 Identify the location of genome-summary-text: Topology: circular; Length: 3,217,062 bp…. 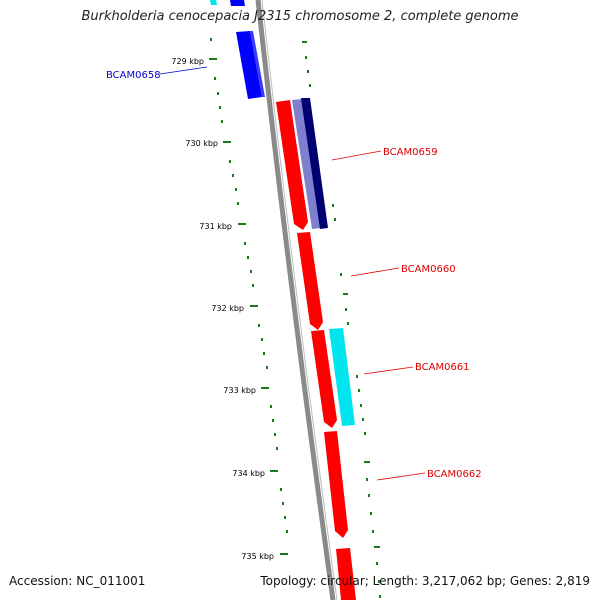
(425, 581).